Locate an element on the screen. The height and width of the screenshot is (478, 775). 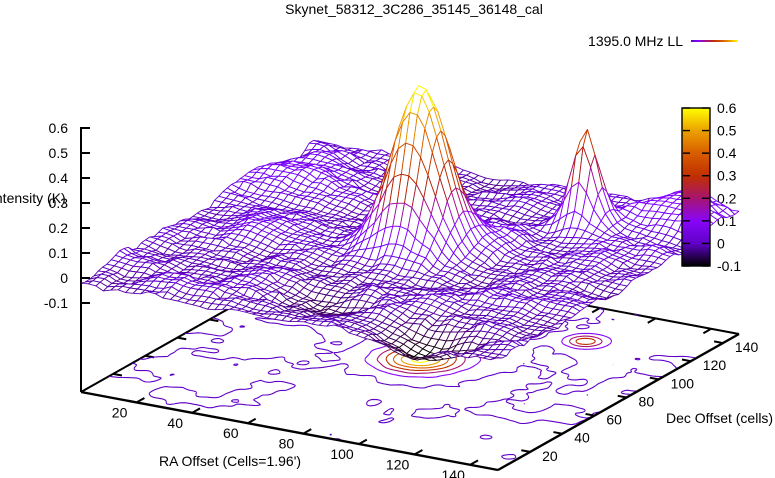
y-tick-label: 140 is located at coordinates (747, 347).